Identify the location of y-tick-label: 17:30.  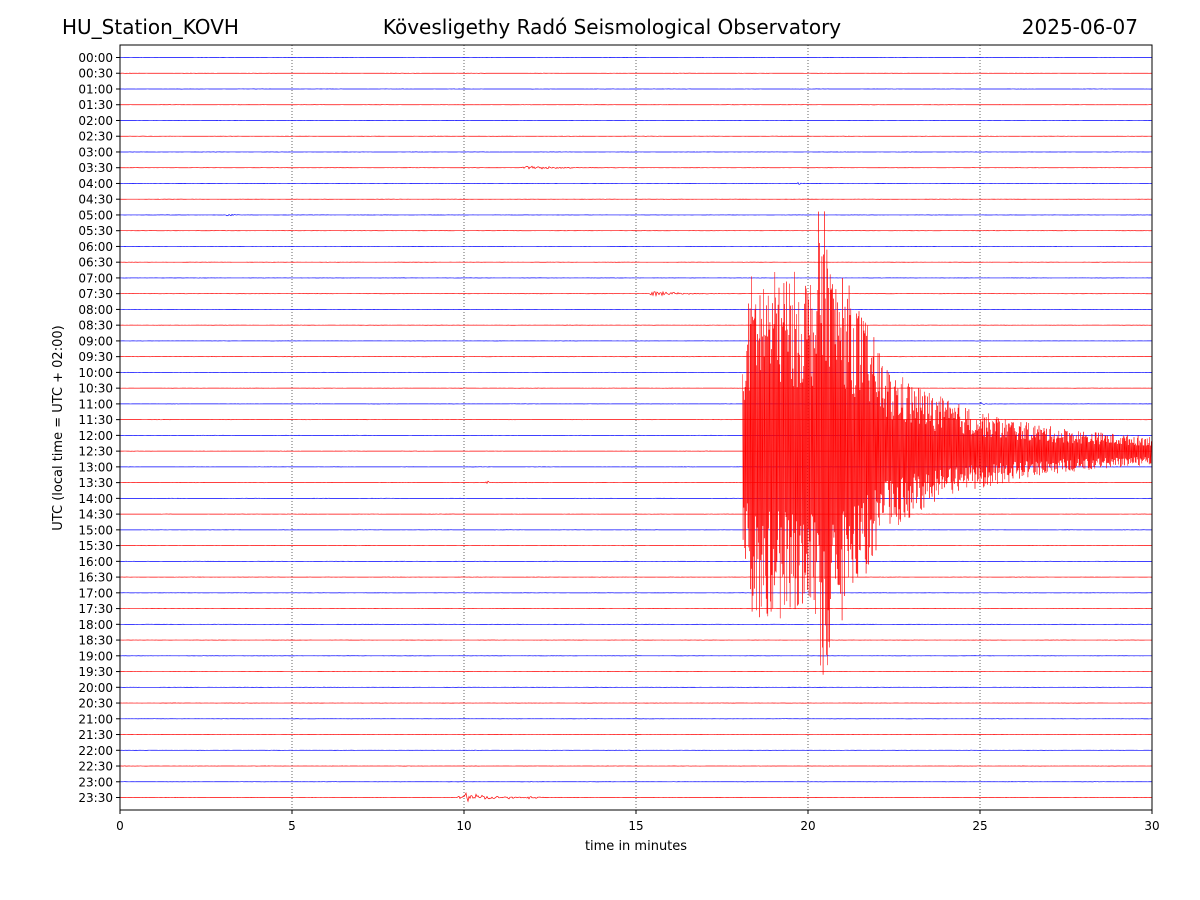
(95, 609).